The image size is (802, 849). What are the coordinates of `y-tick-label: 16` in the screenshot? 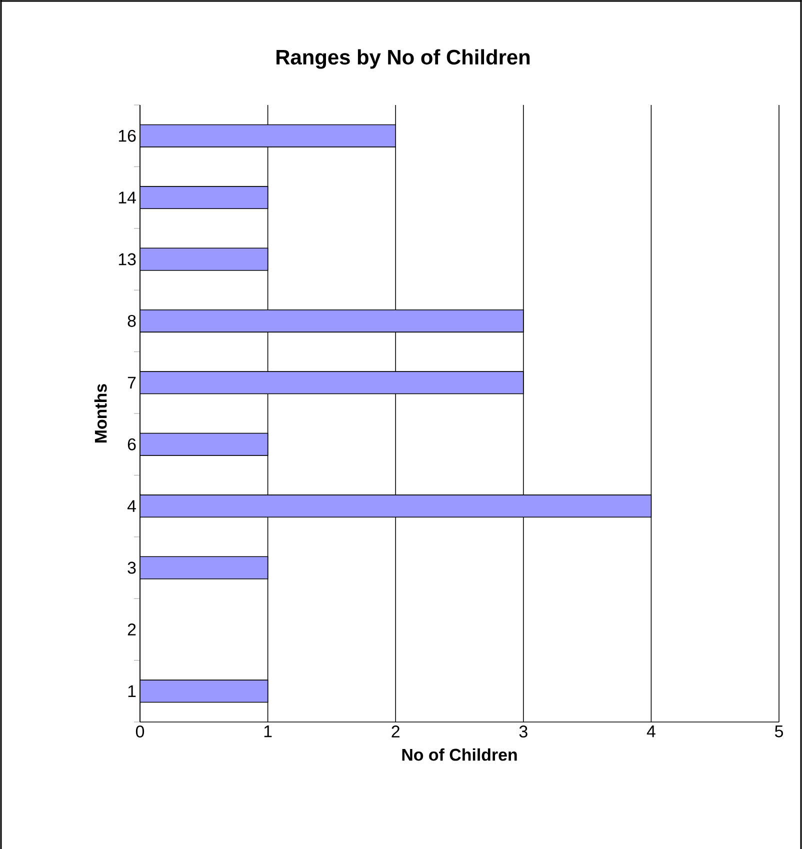 It's located at (127, 136).